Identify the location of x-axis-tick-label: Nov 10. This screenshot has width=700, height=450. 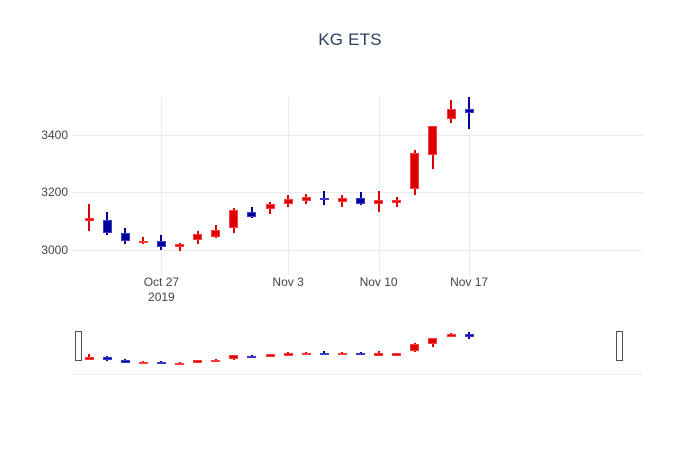
(378, 282).